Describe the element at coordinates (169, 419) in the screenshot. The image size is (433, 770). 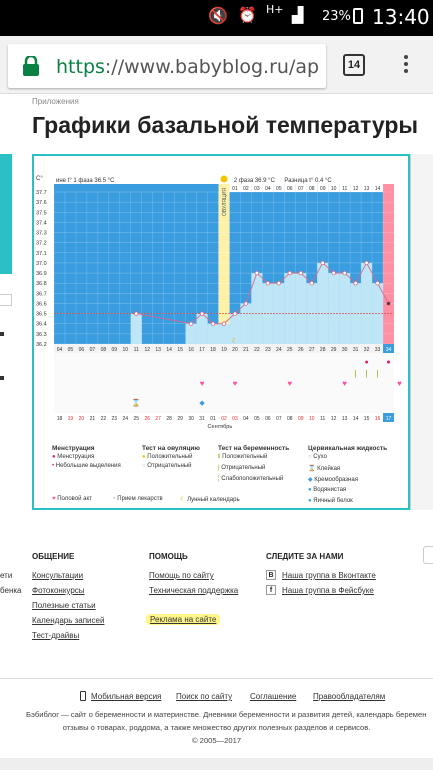
I see `date-label: 28` at that location.